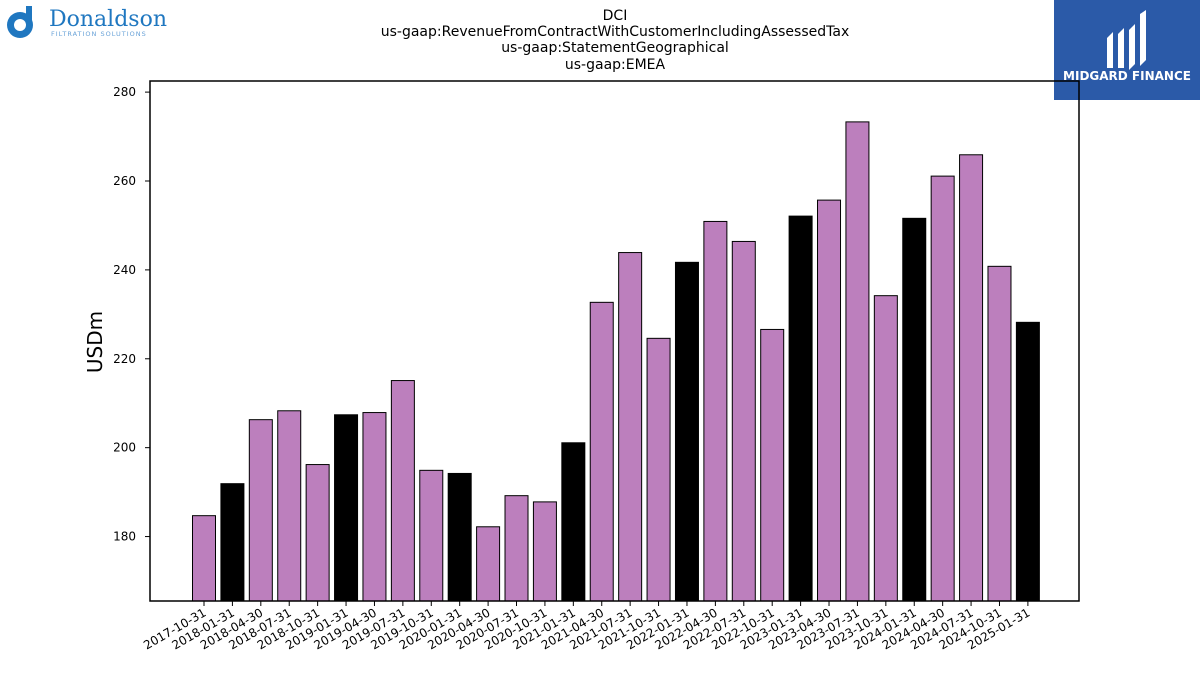 The width and height of the screenshot is (1200, 675). Describe the element at coordinates (108, 19) in the screenshot. I see `donaldson-logo-text: Donaldson` at that location.